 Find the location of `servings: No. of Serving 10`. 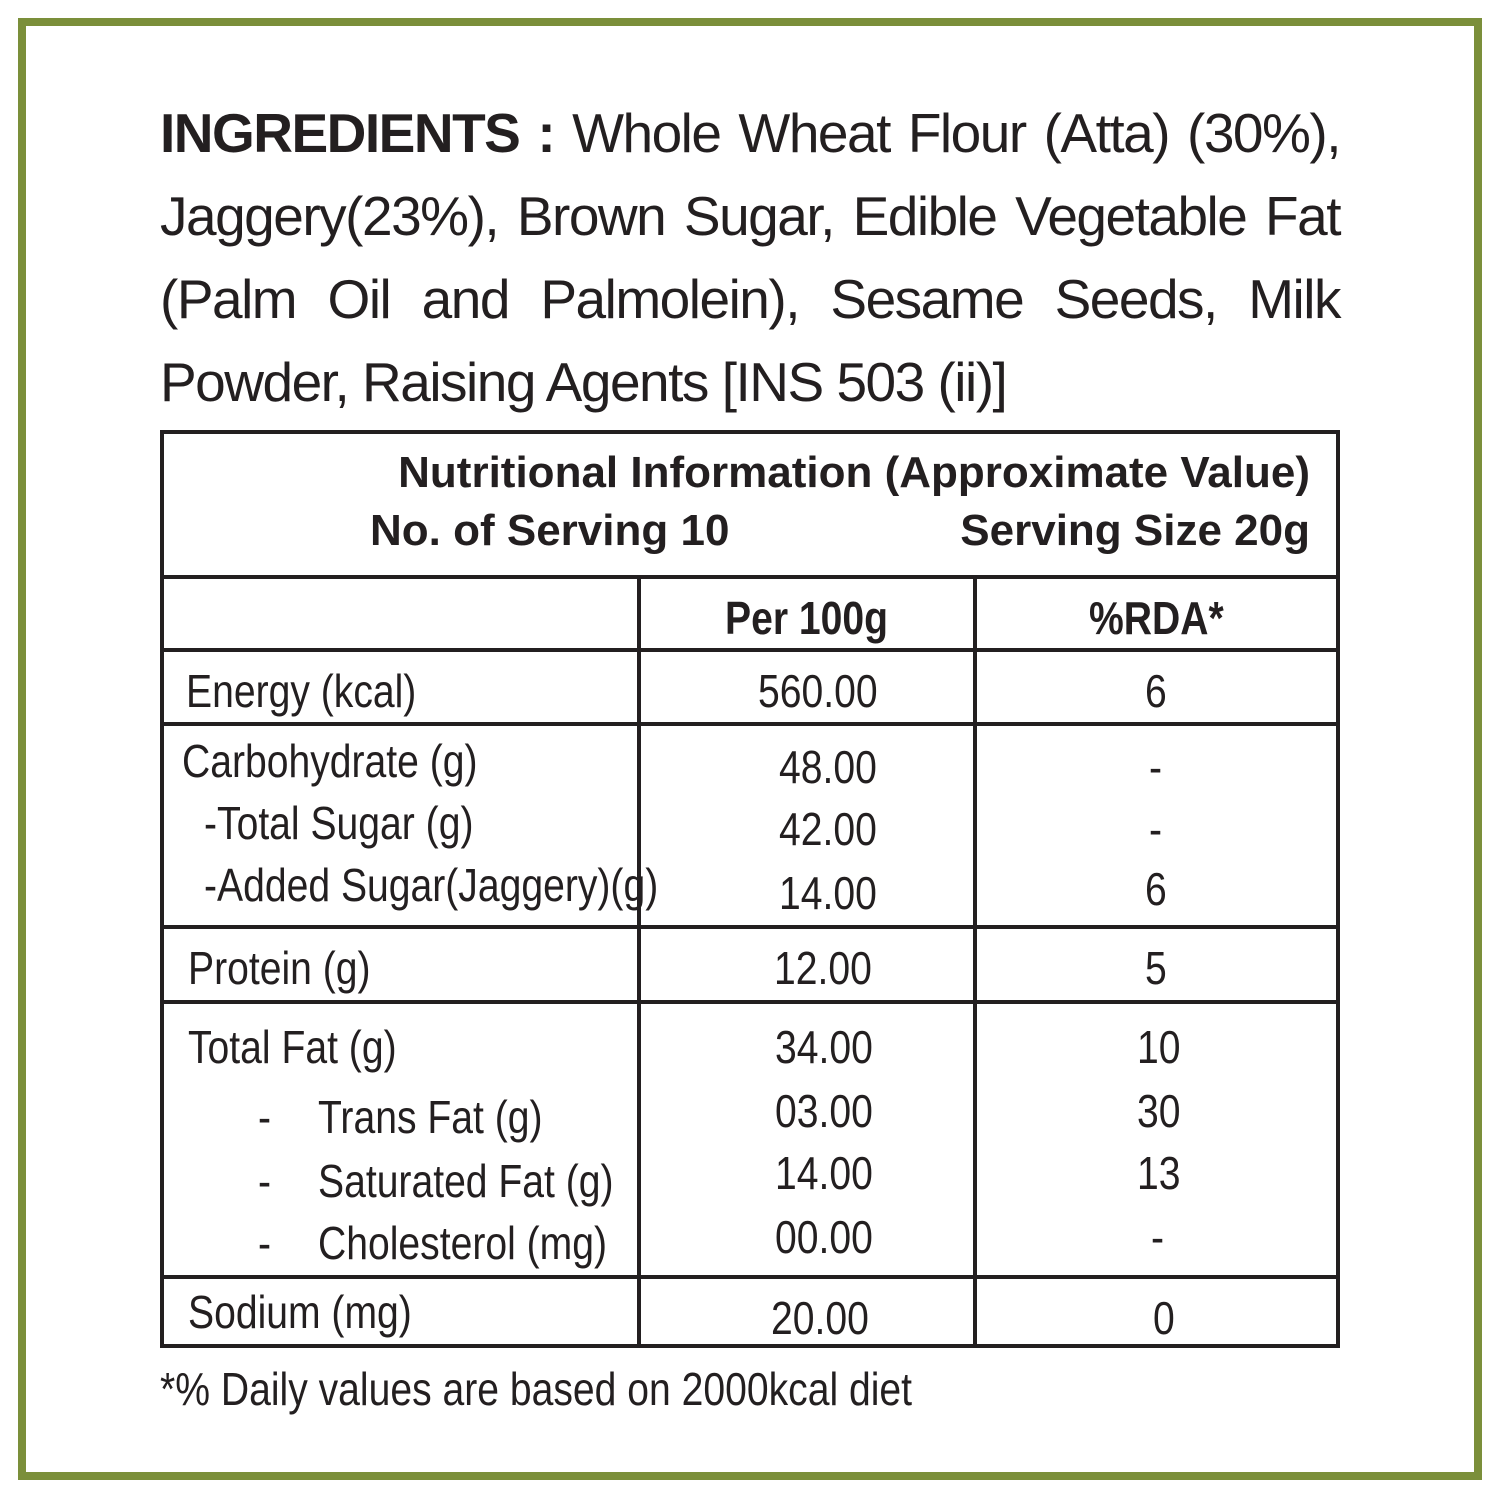

servings: No. of Serving 10 is located at coordinates (550, 530).